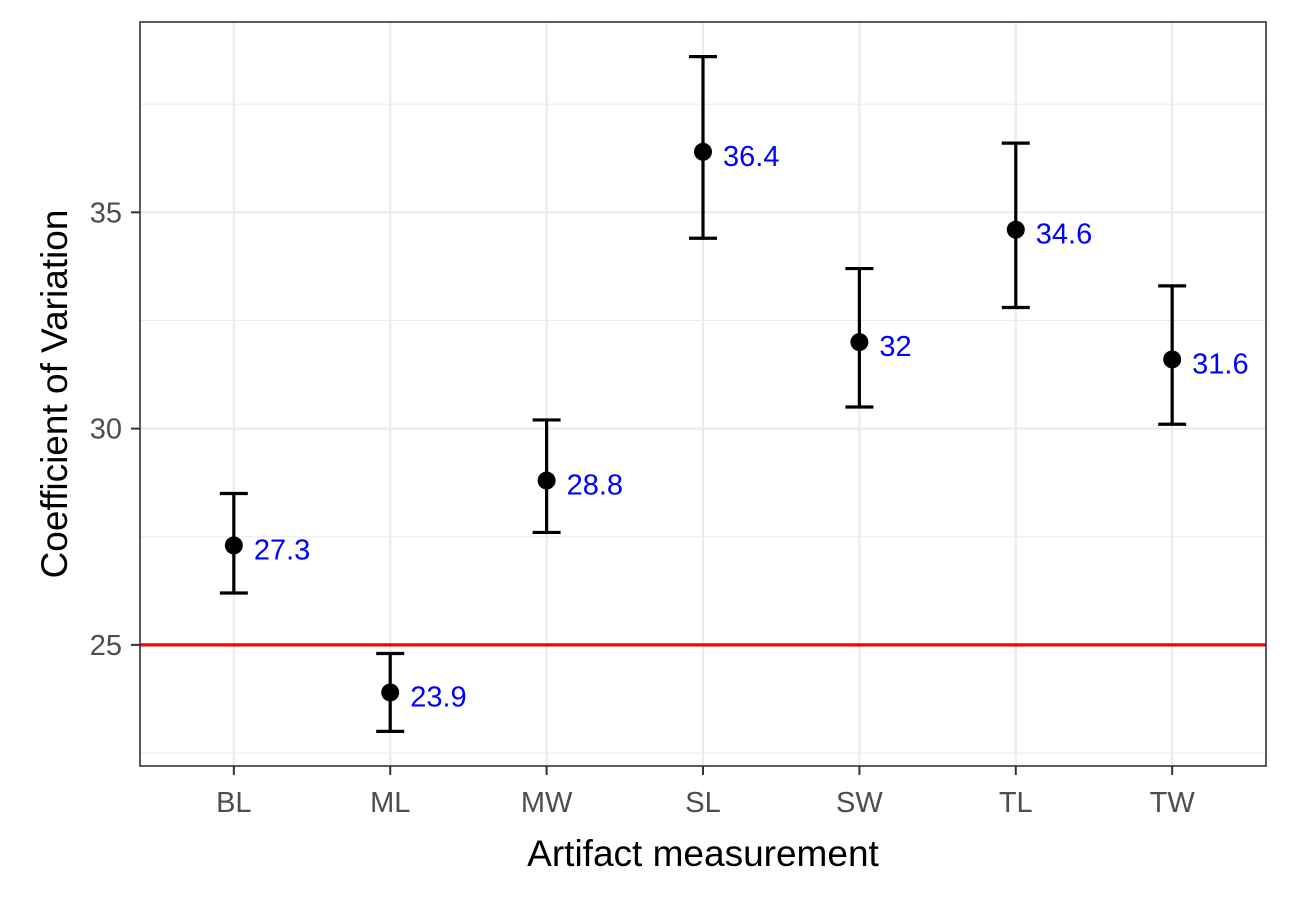  I want to click on data-point-group: 32, so click(878, 337).